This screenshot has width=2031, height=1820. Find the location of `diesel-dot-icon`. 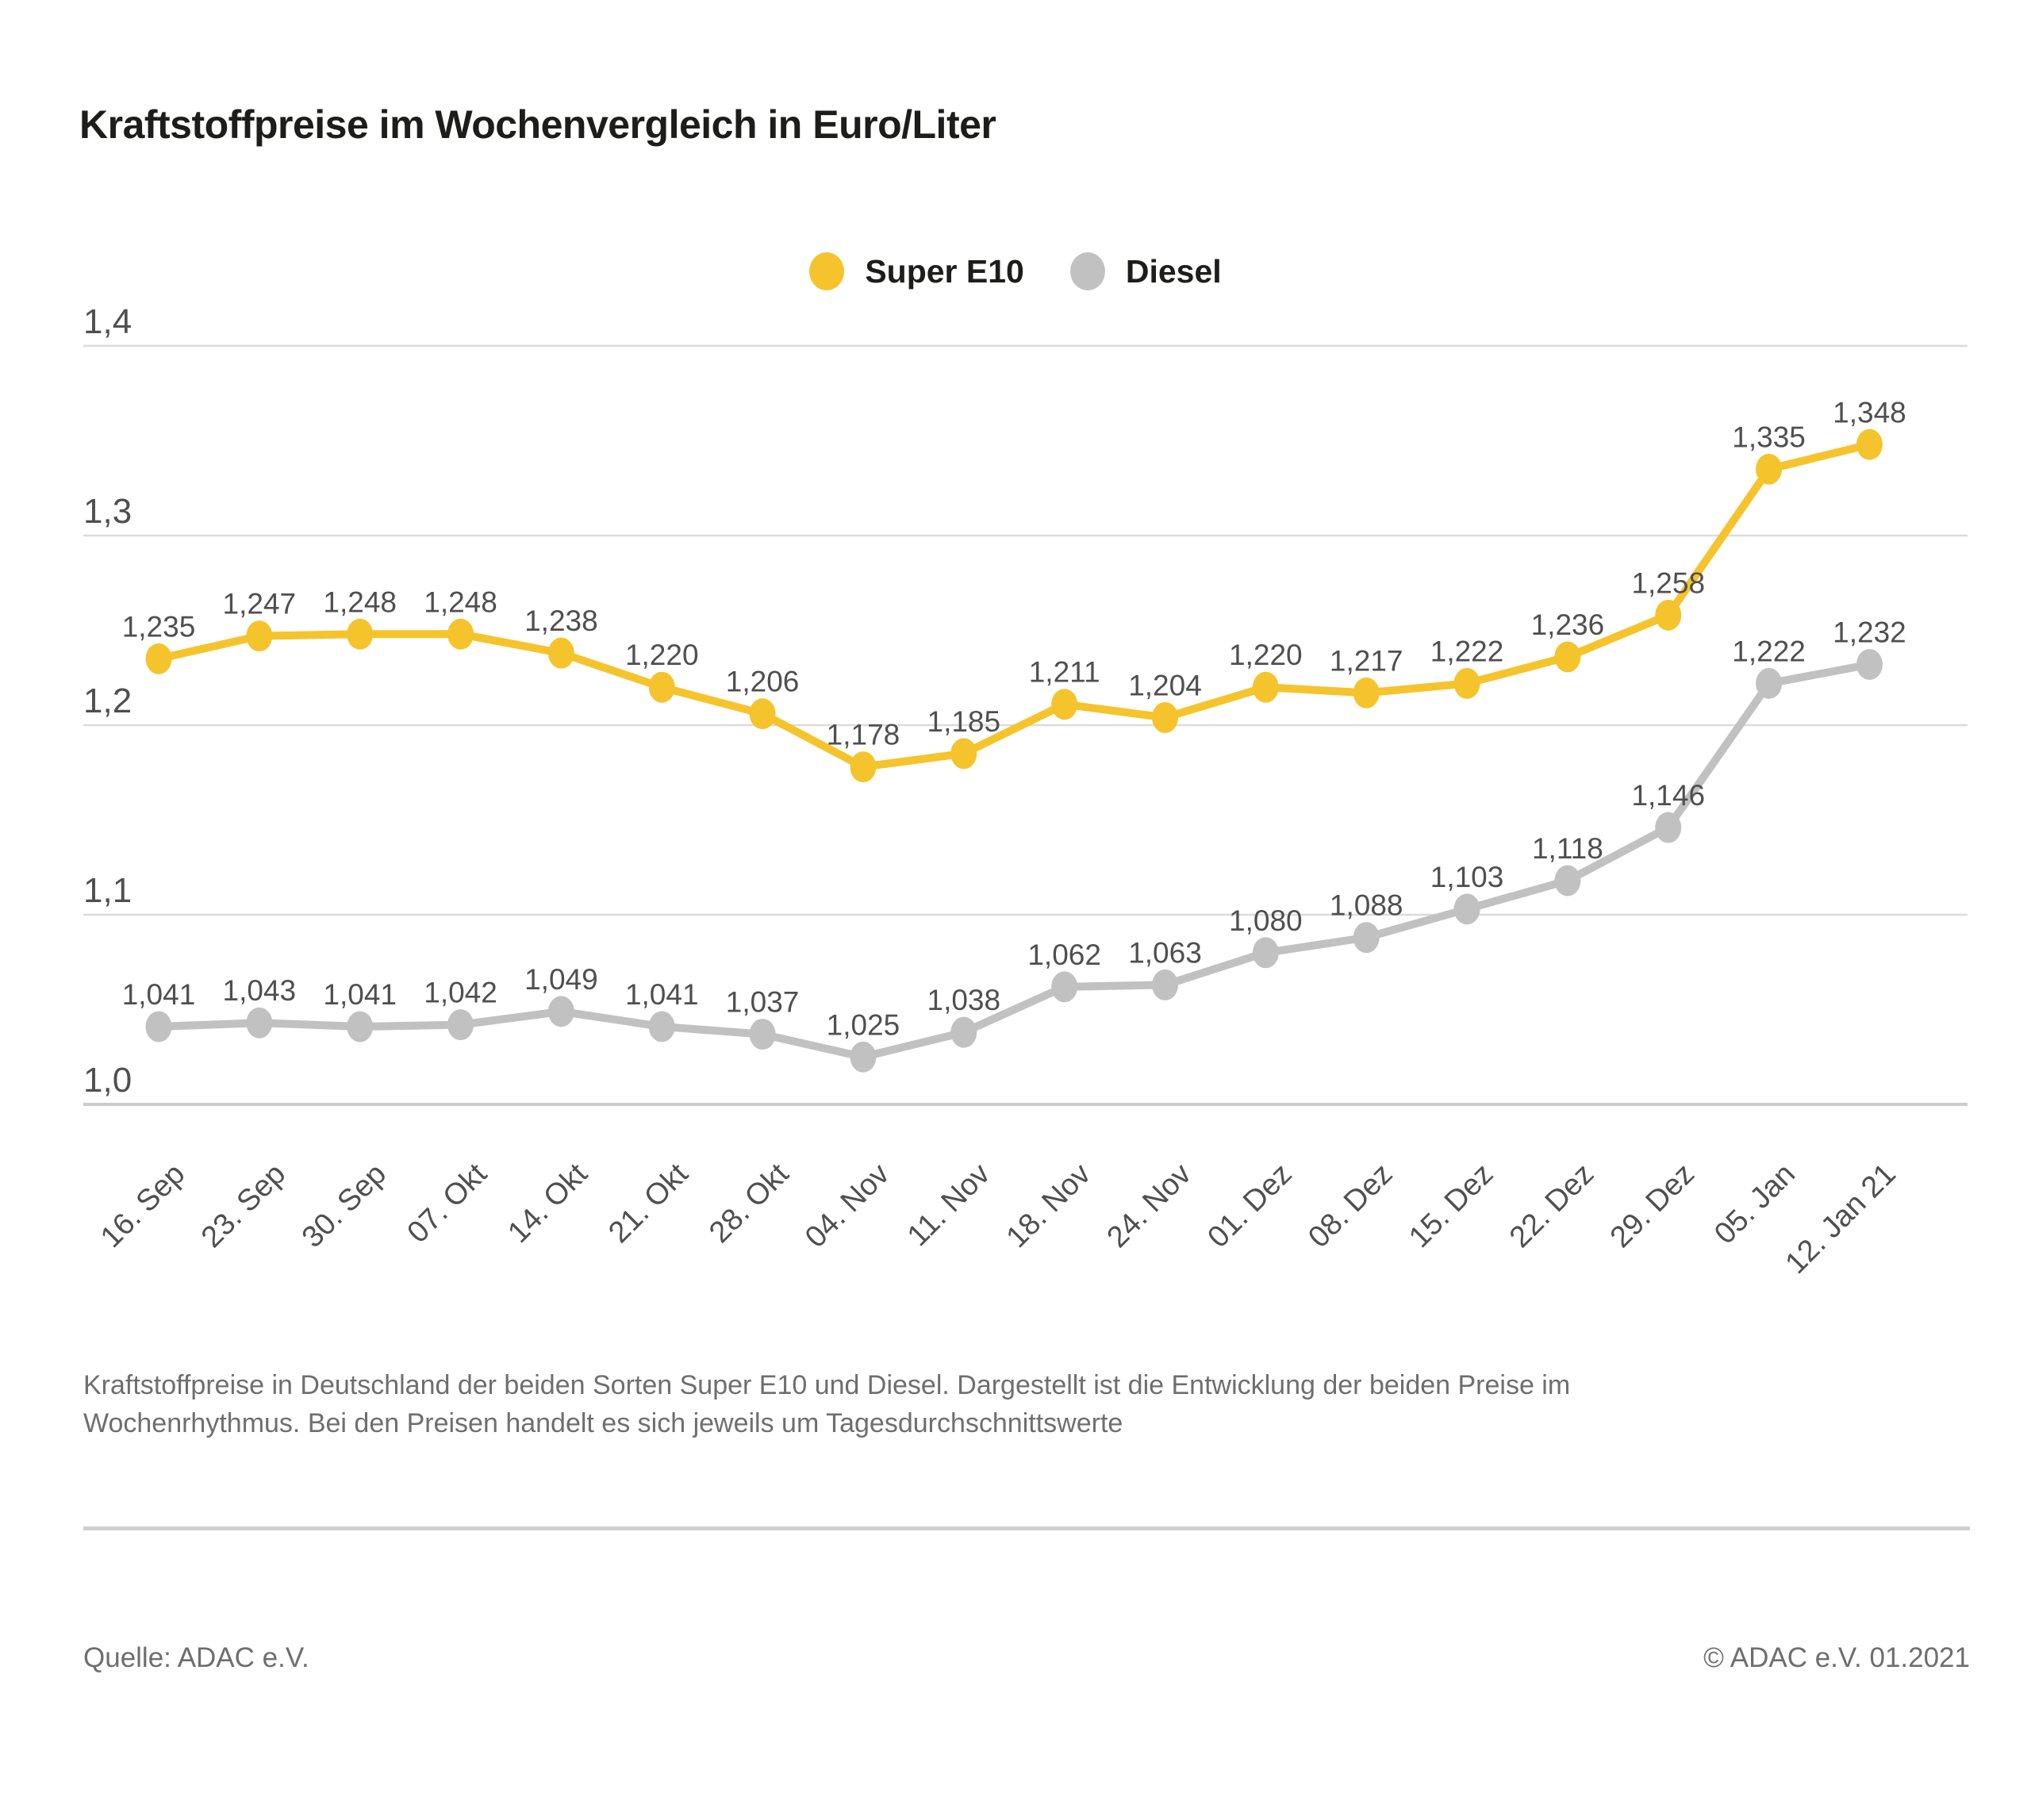

diesel-dot-icon is located at coordinates (1087, 271).